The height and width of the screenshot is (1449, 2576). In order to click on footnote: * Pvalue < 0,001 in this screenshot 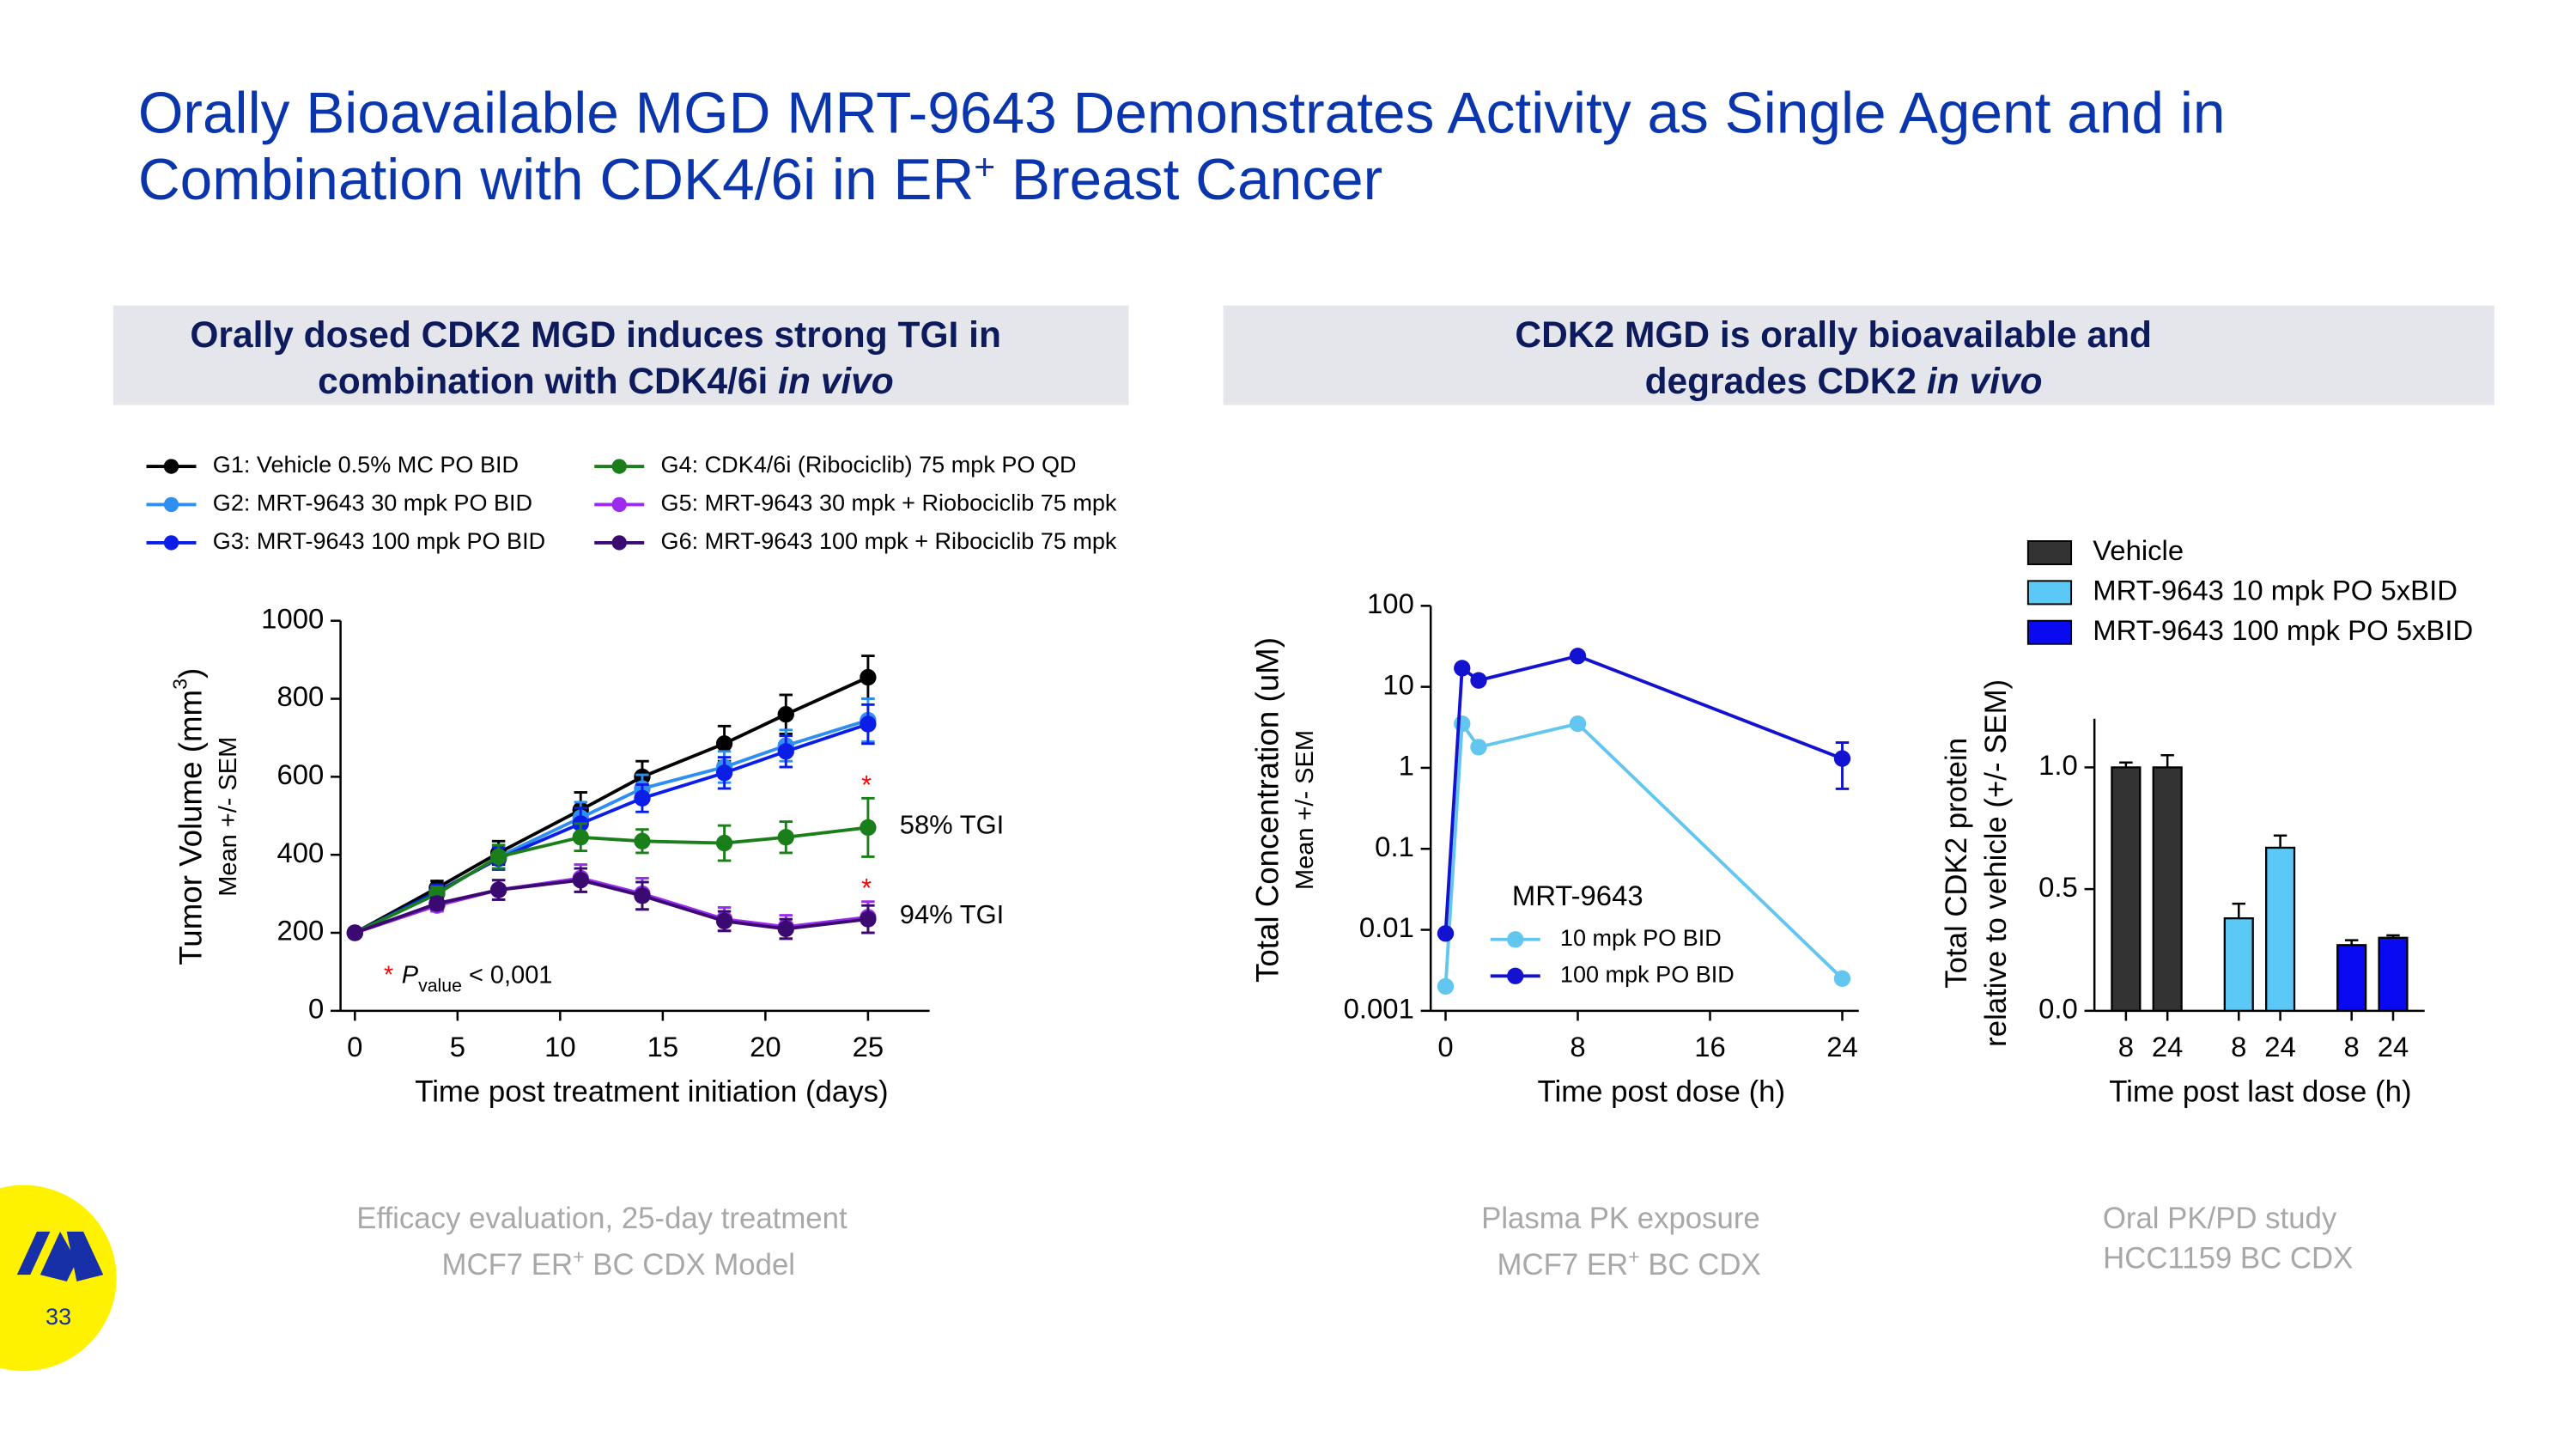, I will do `click(468, 978)`.